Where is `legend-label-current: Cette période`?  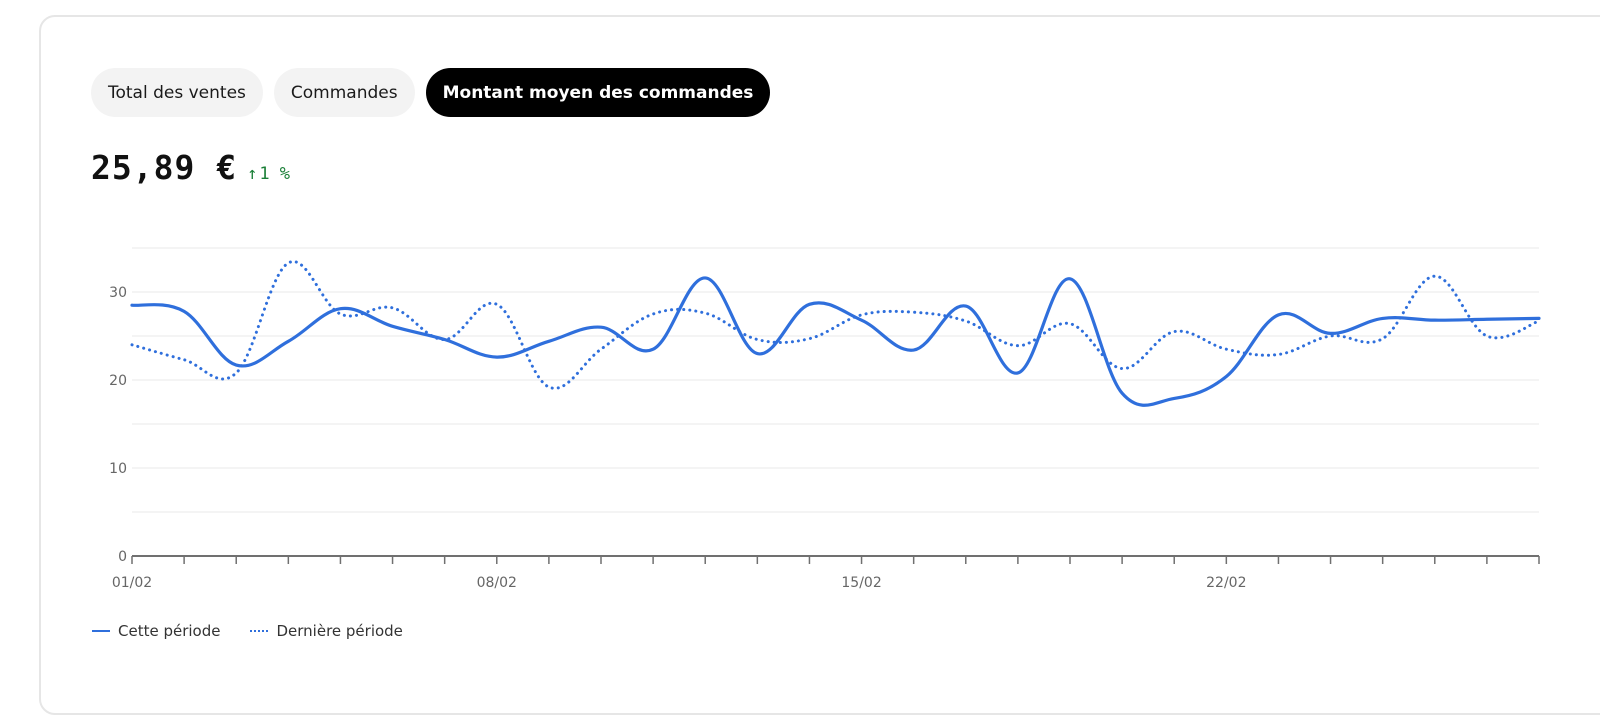
legend-label-current: Cette période is located at coordinates (169, 631).